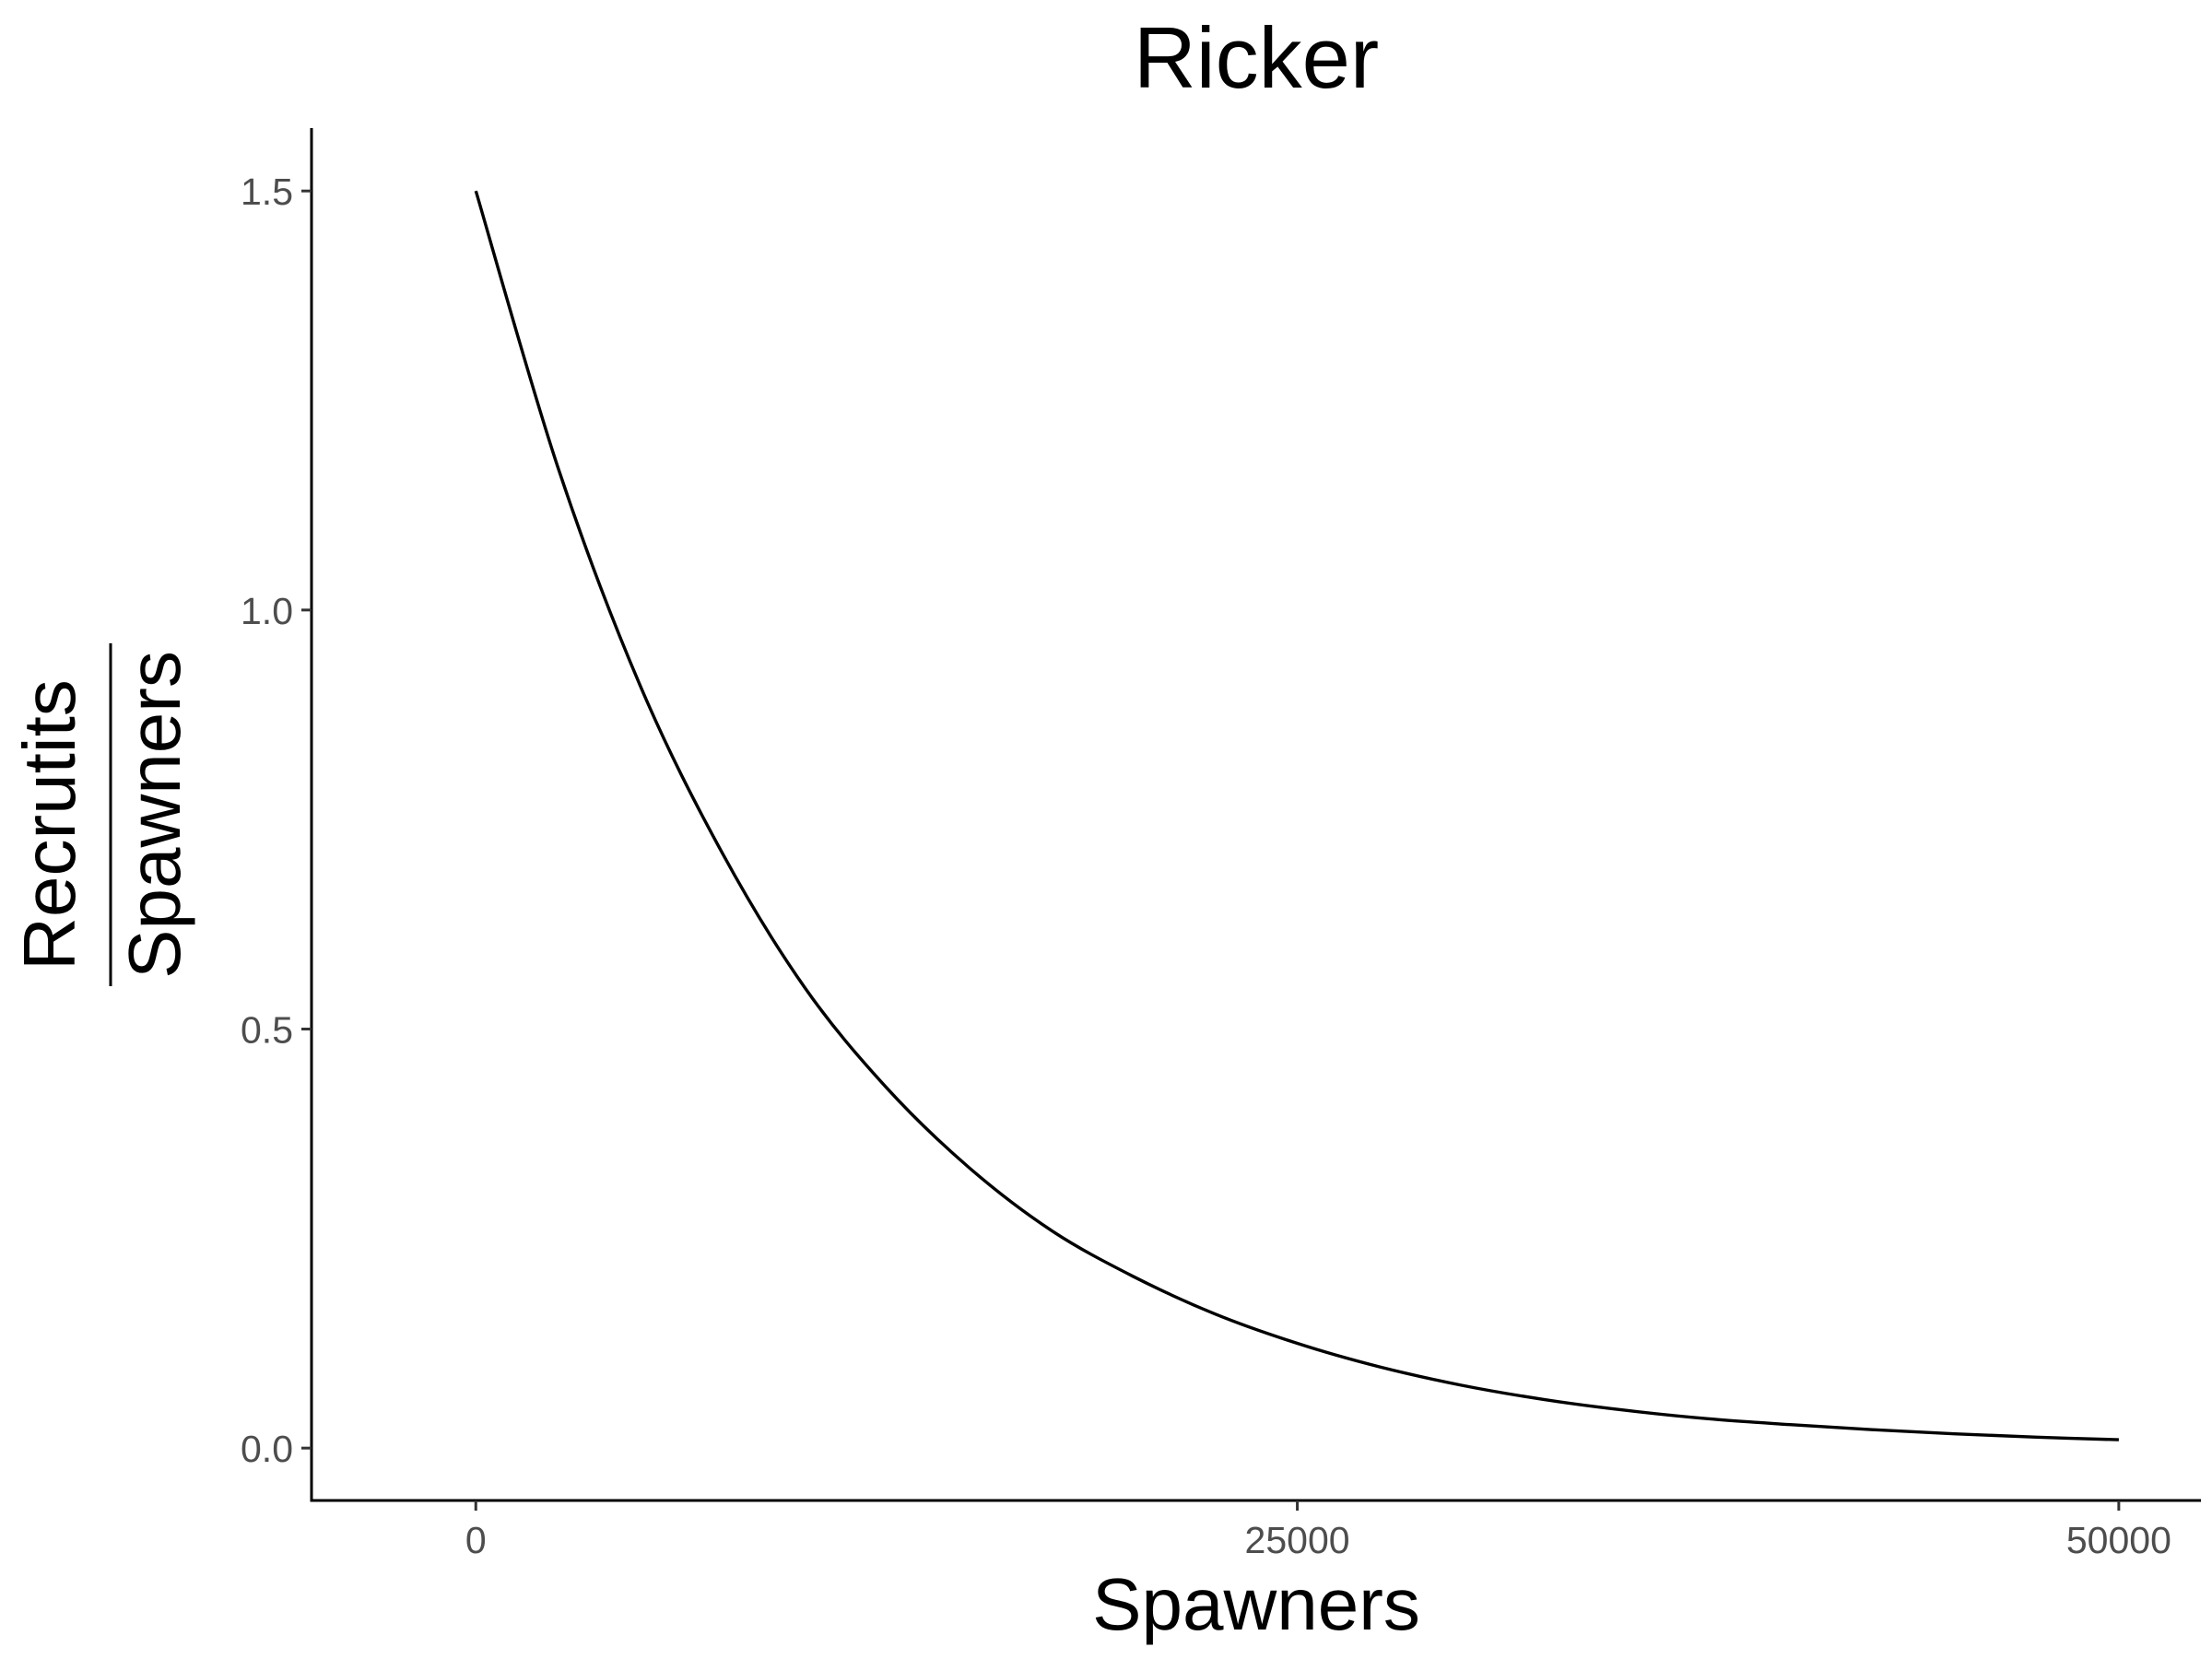  I want to click on y-tick-label: 1.0, so click(267, 611).